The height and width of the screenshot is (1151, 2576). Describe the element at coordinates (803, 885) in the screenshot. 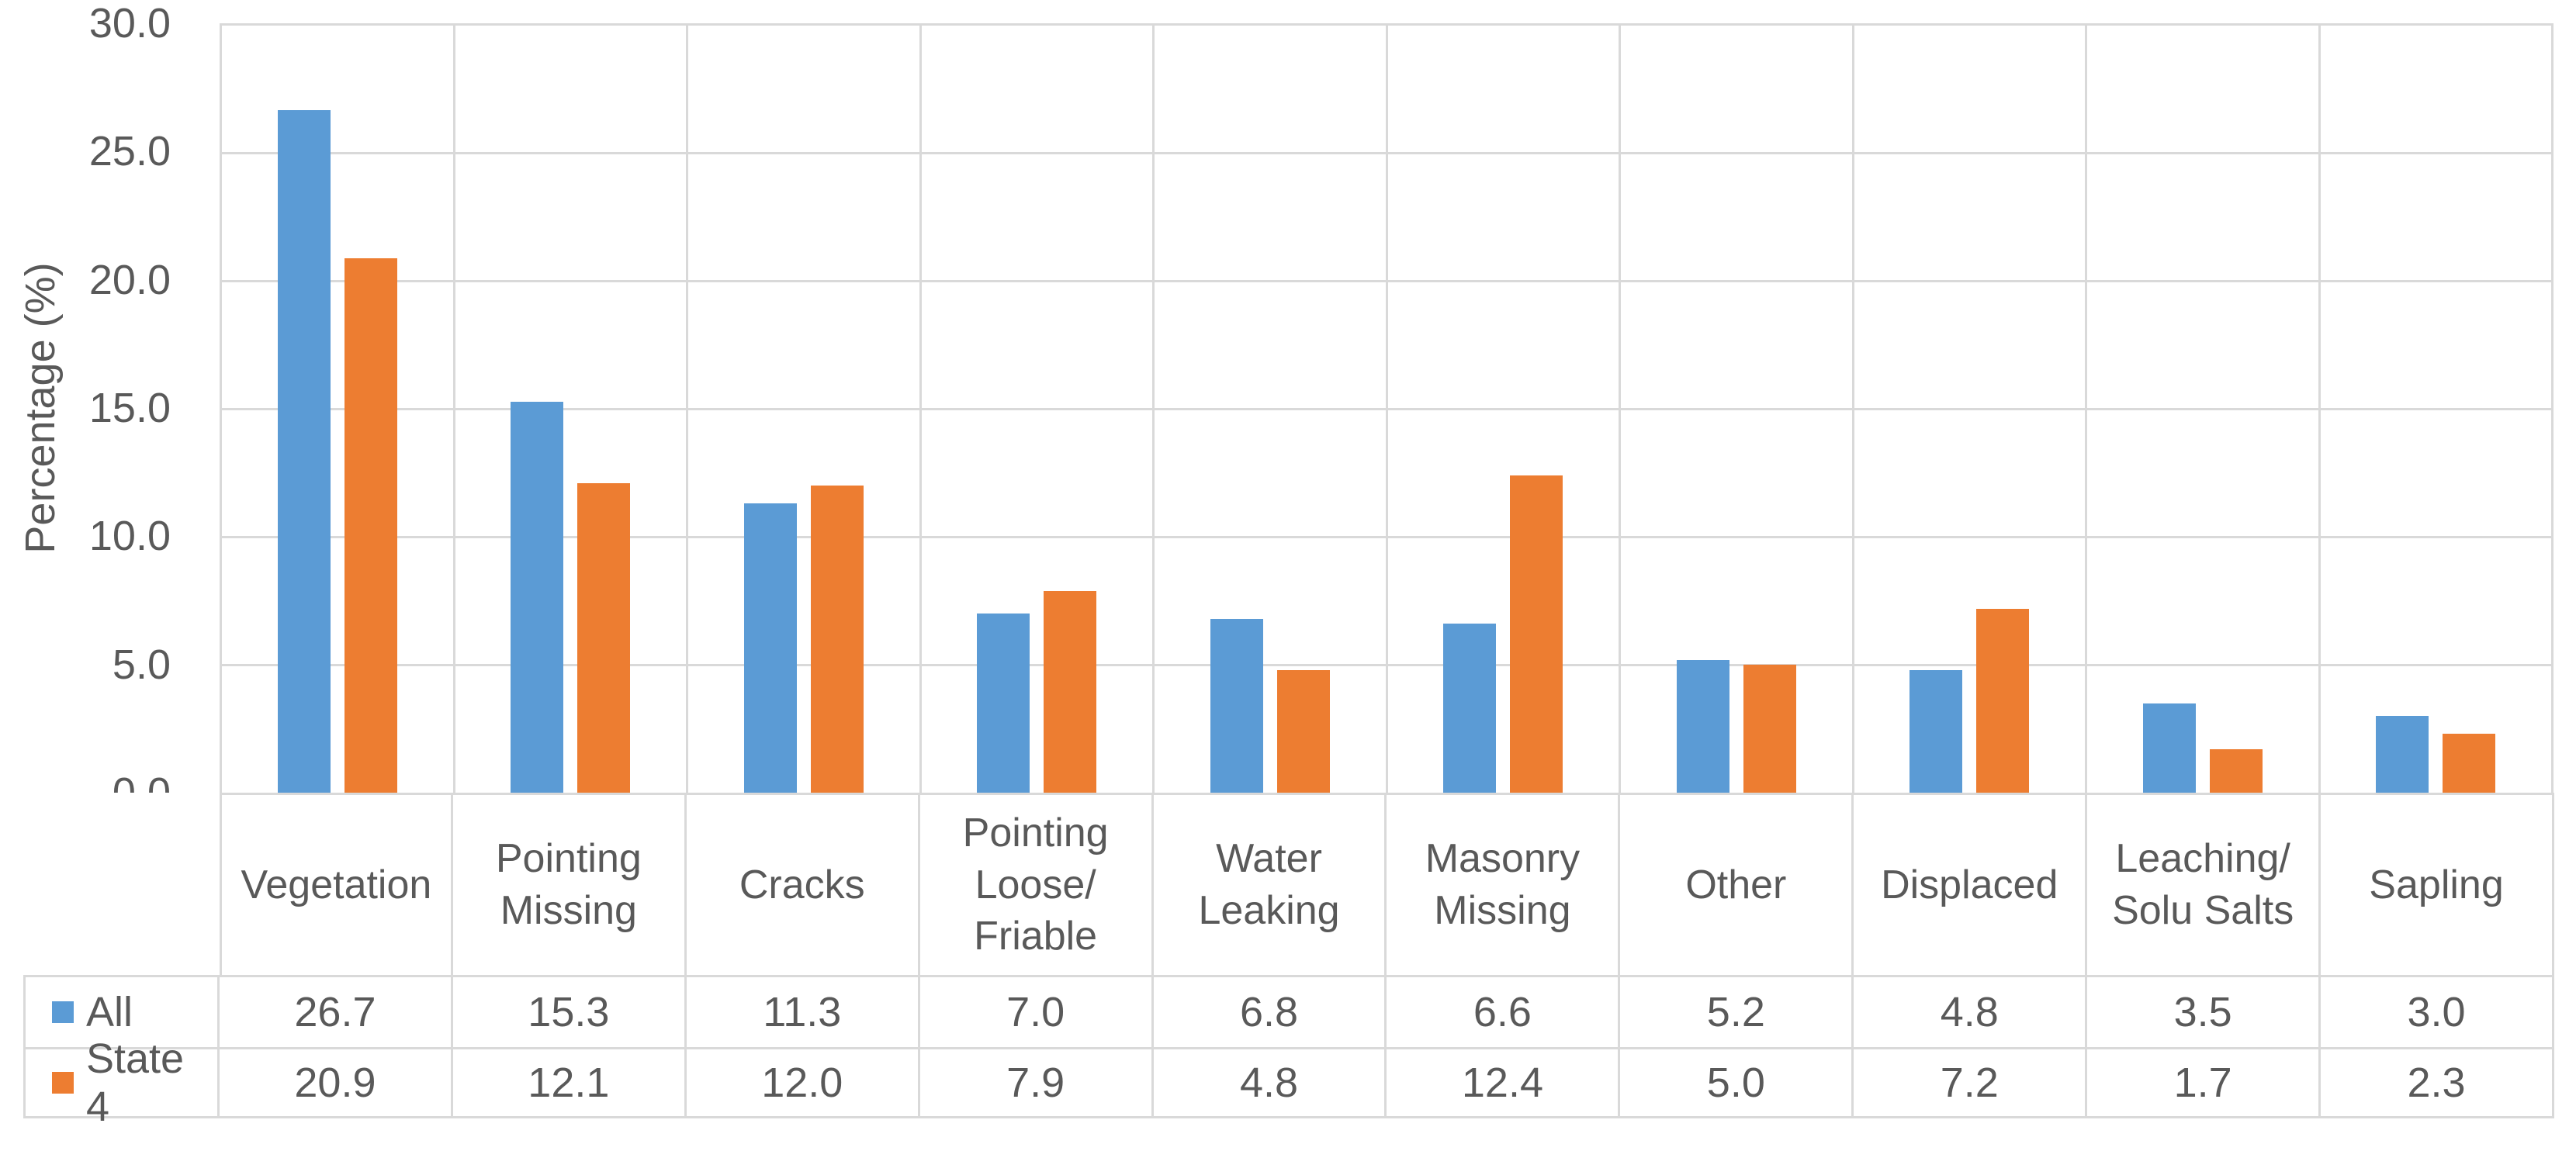

I see `category-label: Cracks` at that location.